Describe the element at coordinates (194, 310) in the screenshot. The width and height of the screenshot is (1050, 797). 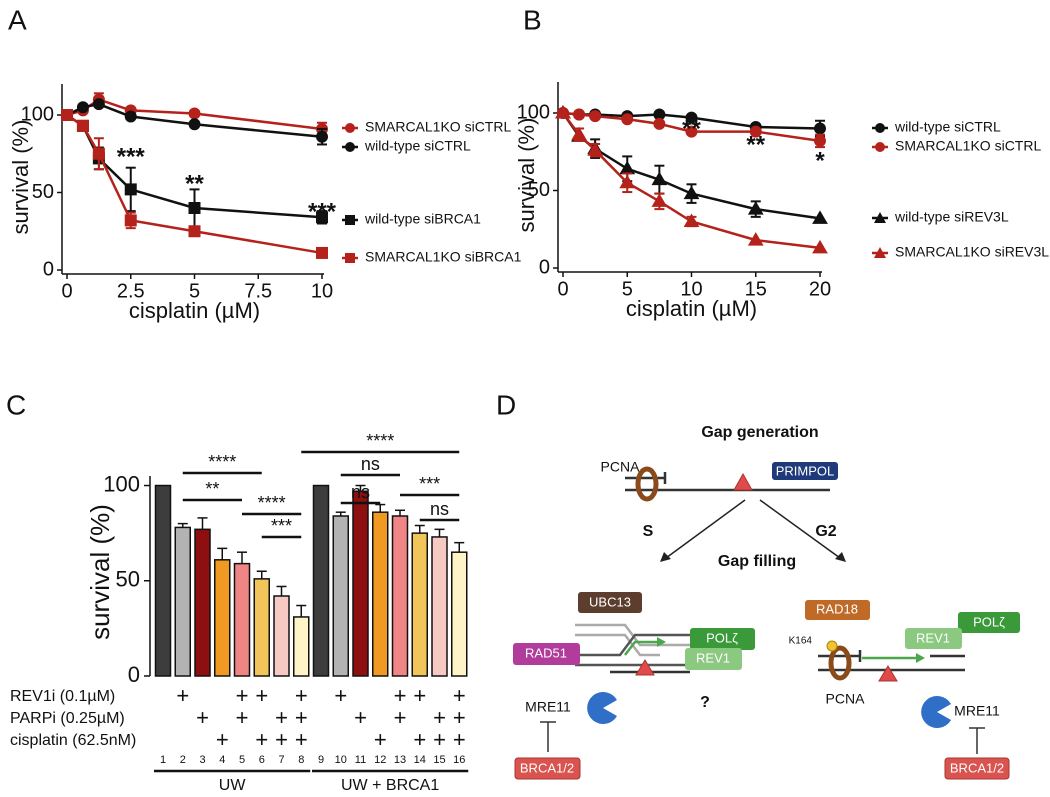
I see `x-axis-label: cisplatin (µM)` at that location.